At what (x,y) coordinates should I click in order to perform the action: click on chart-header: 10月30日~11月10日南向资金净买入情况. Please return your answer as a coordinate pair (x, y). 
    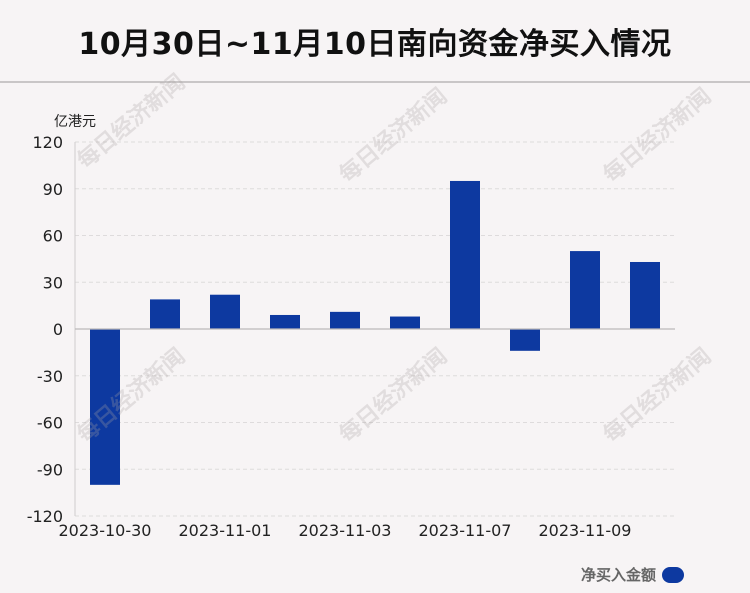
    Looking at the image, I should click on (375, 41).